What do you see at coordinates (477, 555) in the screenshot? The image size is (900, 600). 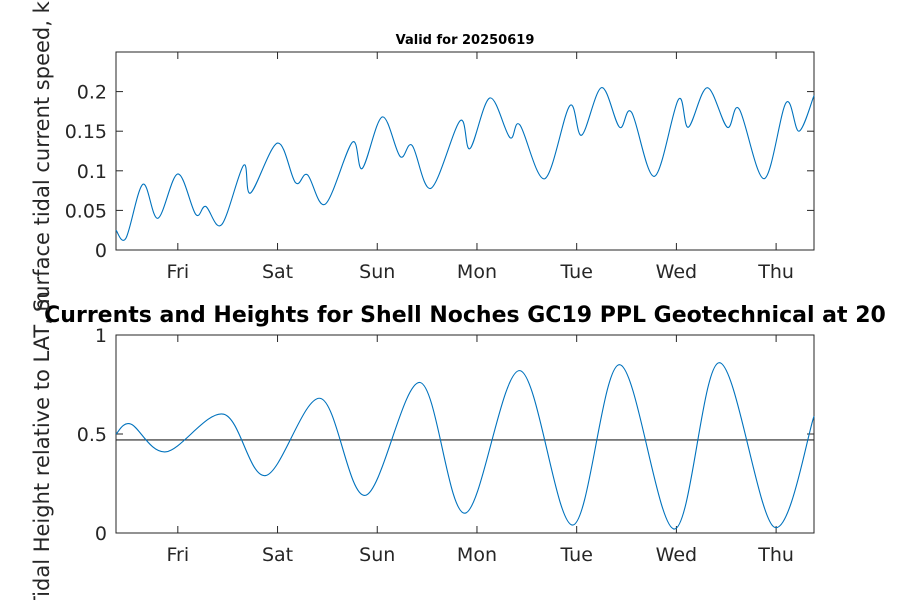 I see `tidal-height-x-tick-label: Mon` at bounding box center [477, 555].